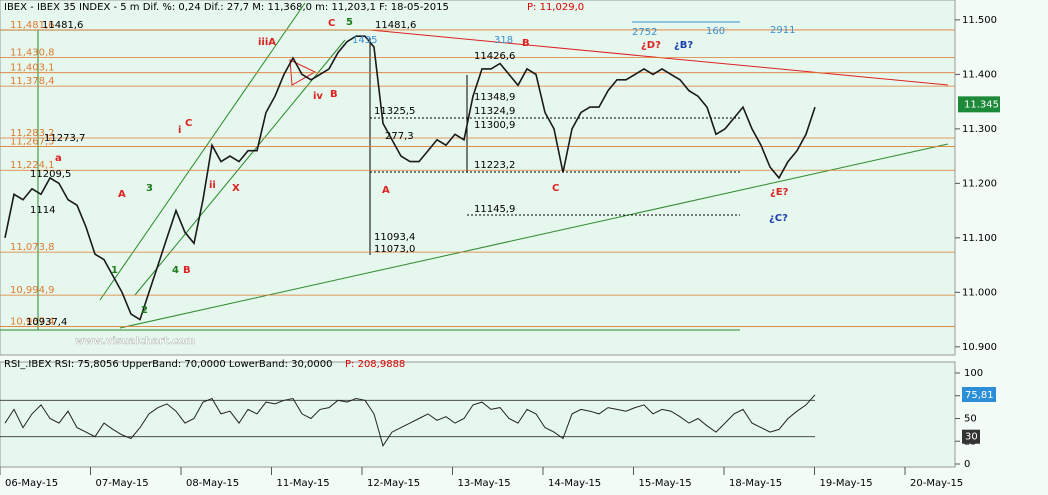 The width and height of the screenshot is (1048, 495). I want to click on annotation: ¿E?, so click(779, 192).